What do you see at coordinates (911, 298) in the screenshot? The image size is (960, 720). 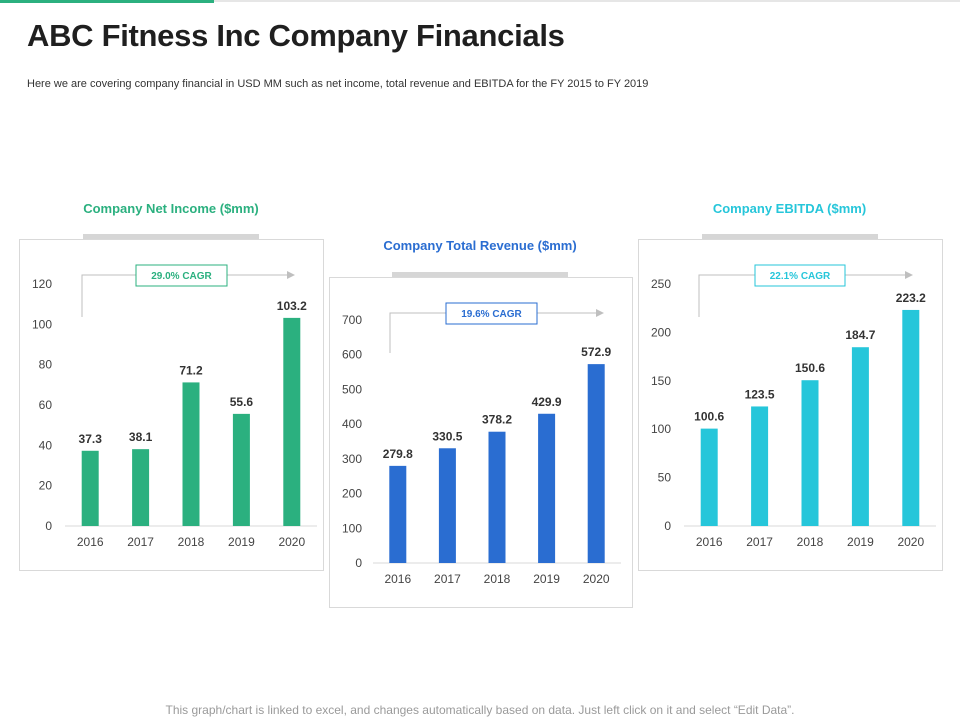 I see `ebitda-bar-value-label: 223.2` at bounding box center [911, 298].